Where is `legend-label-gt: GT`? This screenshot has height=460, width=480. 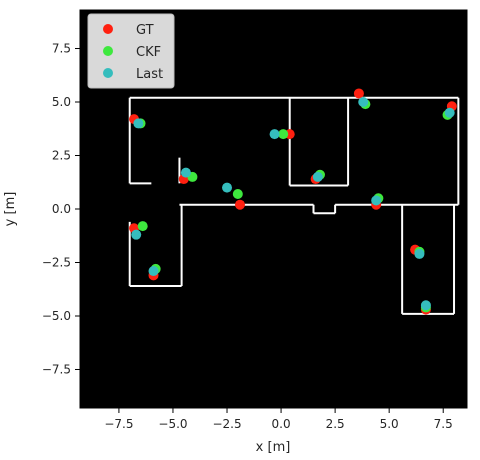 legend-label-gt: GT is located at coordinates (145, 30).